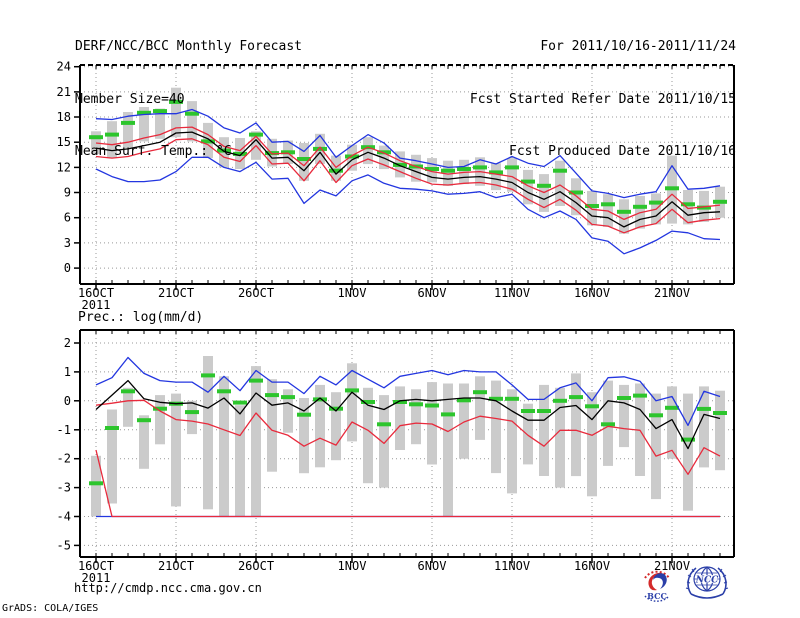 Image resolution: width=800 pixels, height=618 pixels. I want to click on y-tick-label: 3, so click(67, 243).